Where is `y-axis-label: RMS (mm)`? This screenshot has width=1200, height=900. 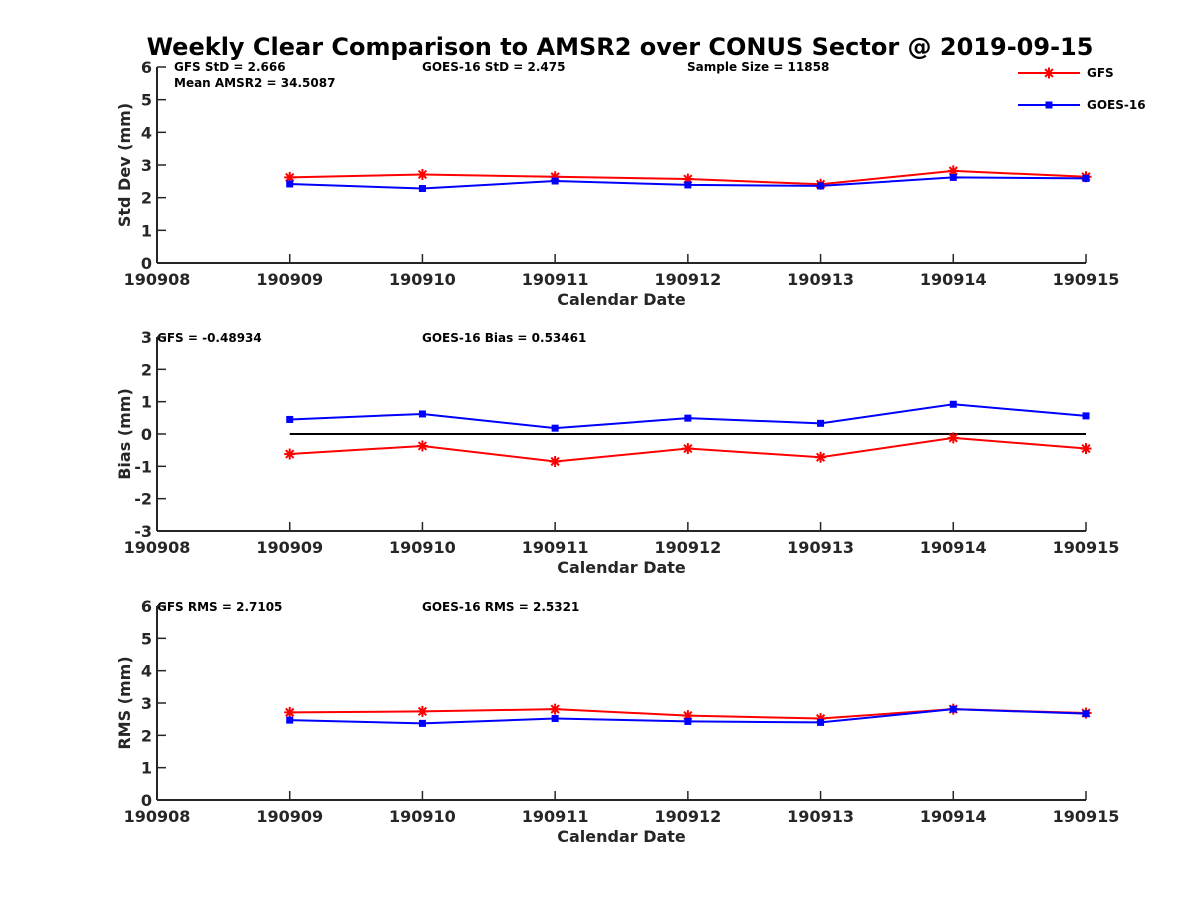 y-axis-label: RMS (mm) is located at coordinates (124, 702).